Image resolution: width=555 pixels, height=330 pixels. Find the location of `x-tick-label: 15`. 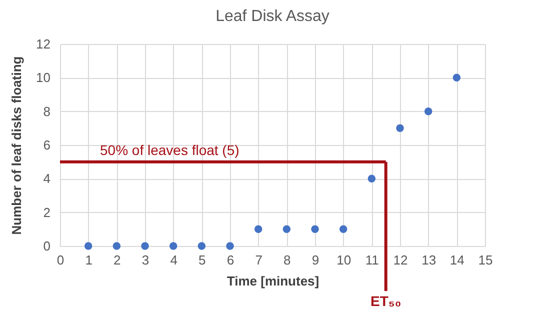

x-tick-label: 15 is located at coordinates (485, 260).